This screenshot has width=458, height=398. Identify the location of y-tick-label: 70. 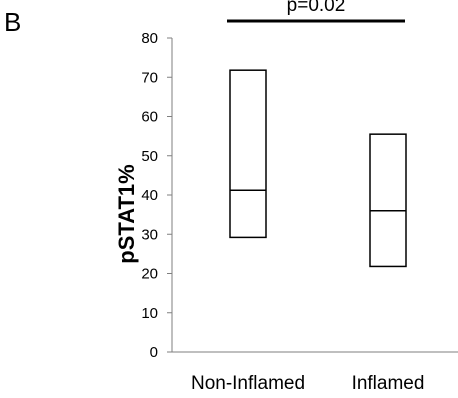
(149, 77).